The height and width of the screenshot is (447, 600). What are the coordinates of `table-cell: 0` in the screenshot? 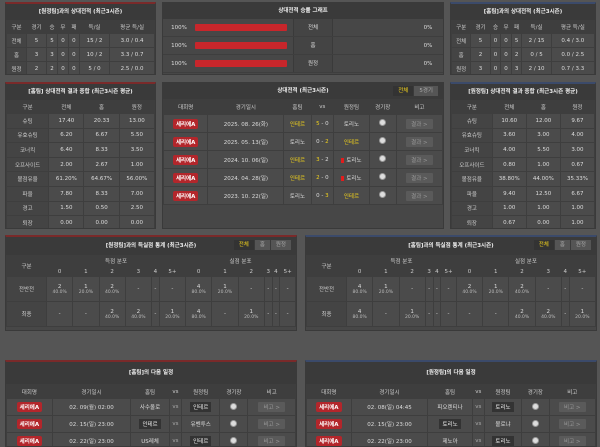 It's located at (73, 67).